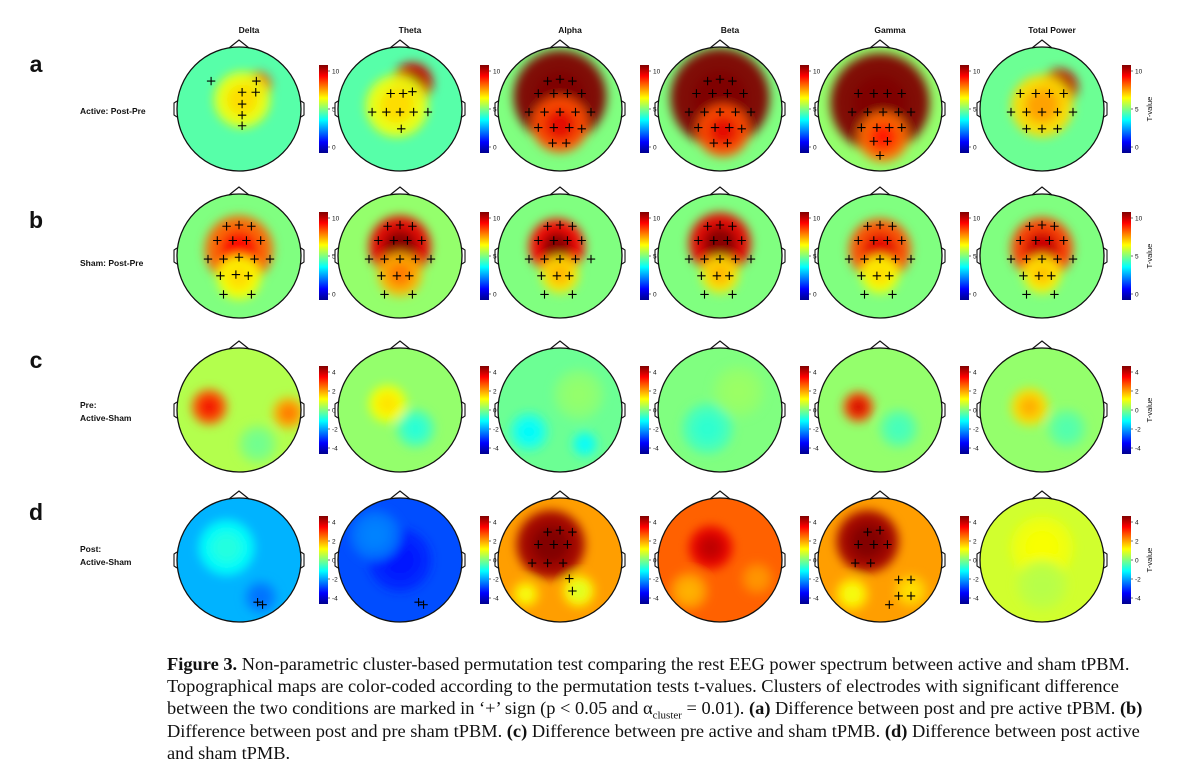  I want to click on topomap-d-delta: 4 2 0 -2 -4, so click(255, 556).